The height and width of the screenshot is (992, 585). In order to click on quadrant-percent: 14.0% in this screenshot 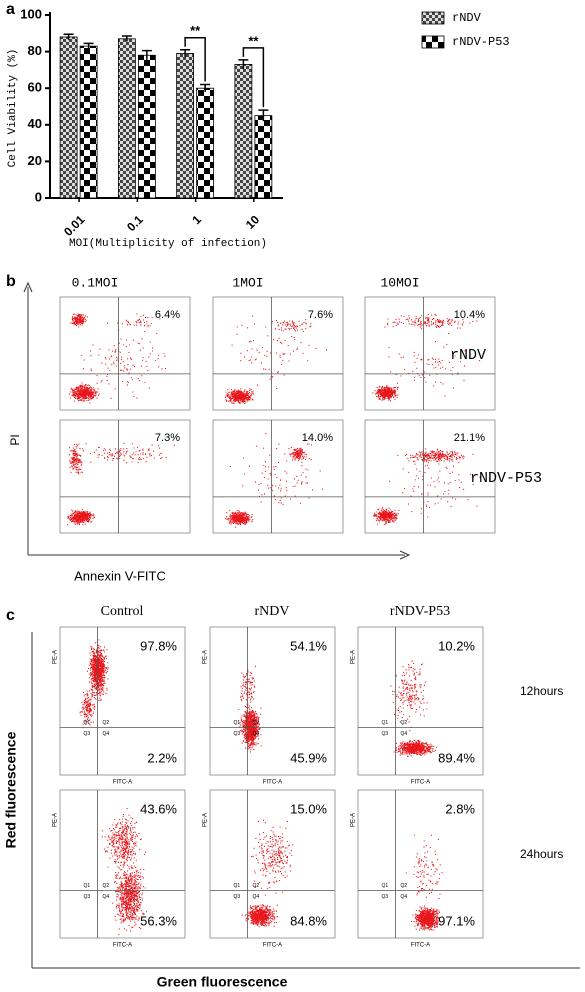, I will do `click(317, 438)`.